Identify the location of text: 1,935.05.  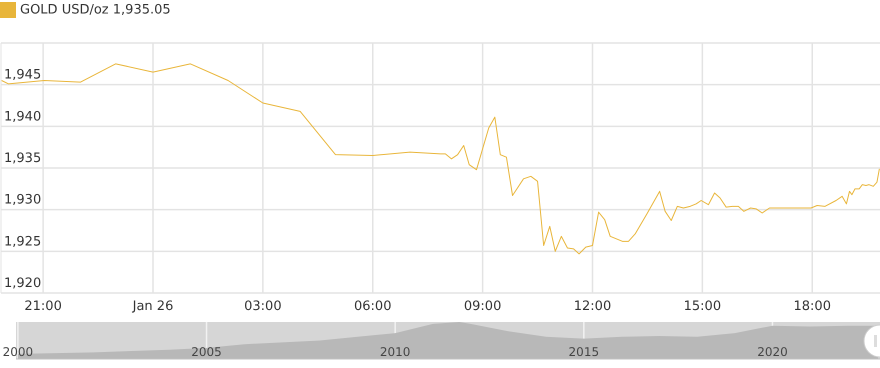
(141, 10).